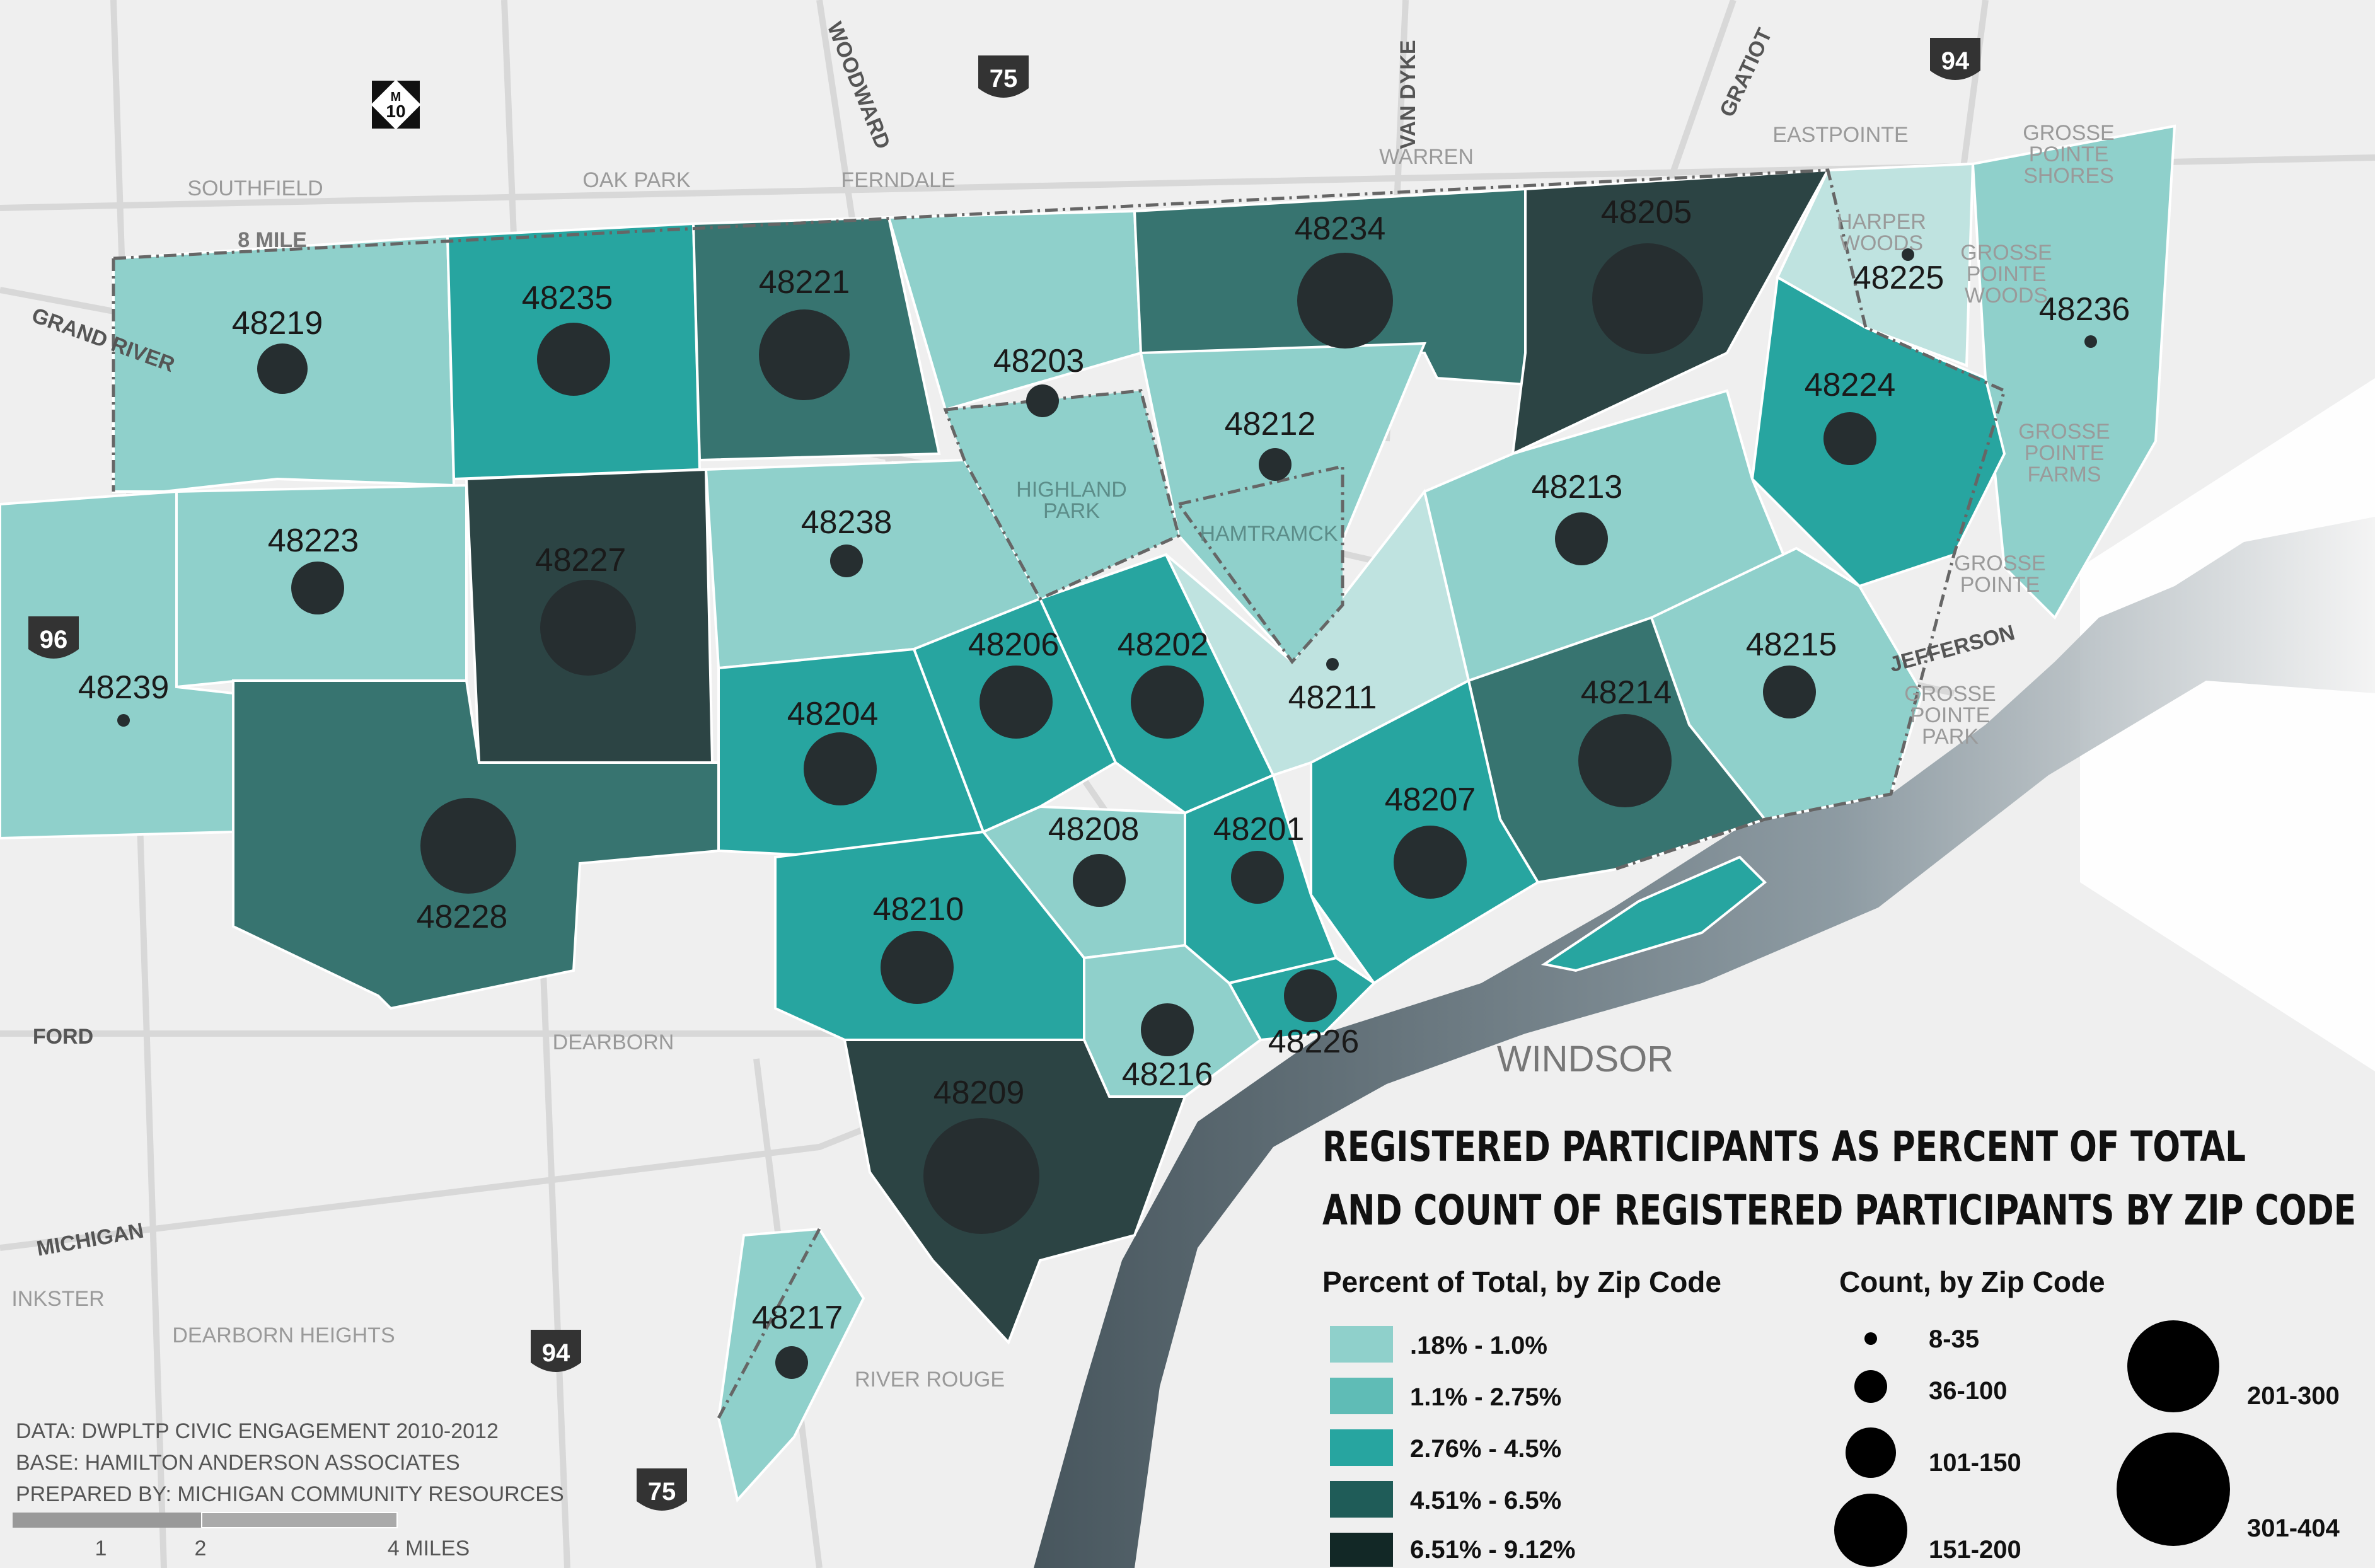 The height and width of the screenshot is (1568, 2375). What do you see at coordinates (1975, 1463) in the screenshot?
I see `count-label-3: 101-150` at bounding box center [1975, 1463].